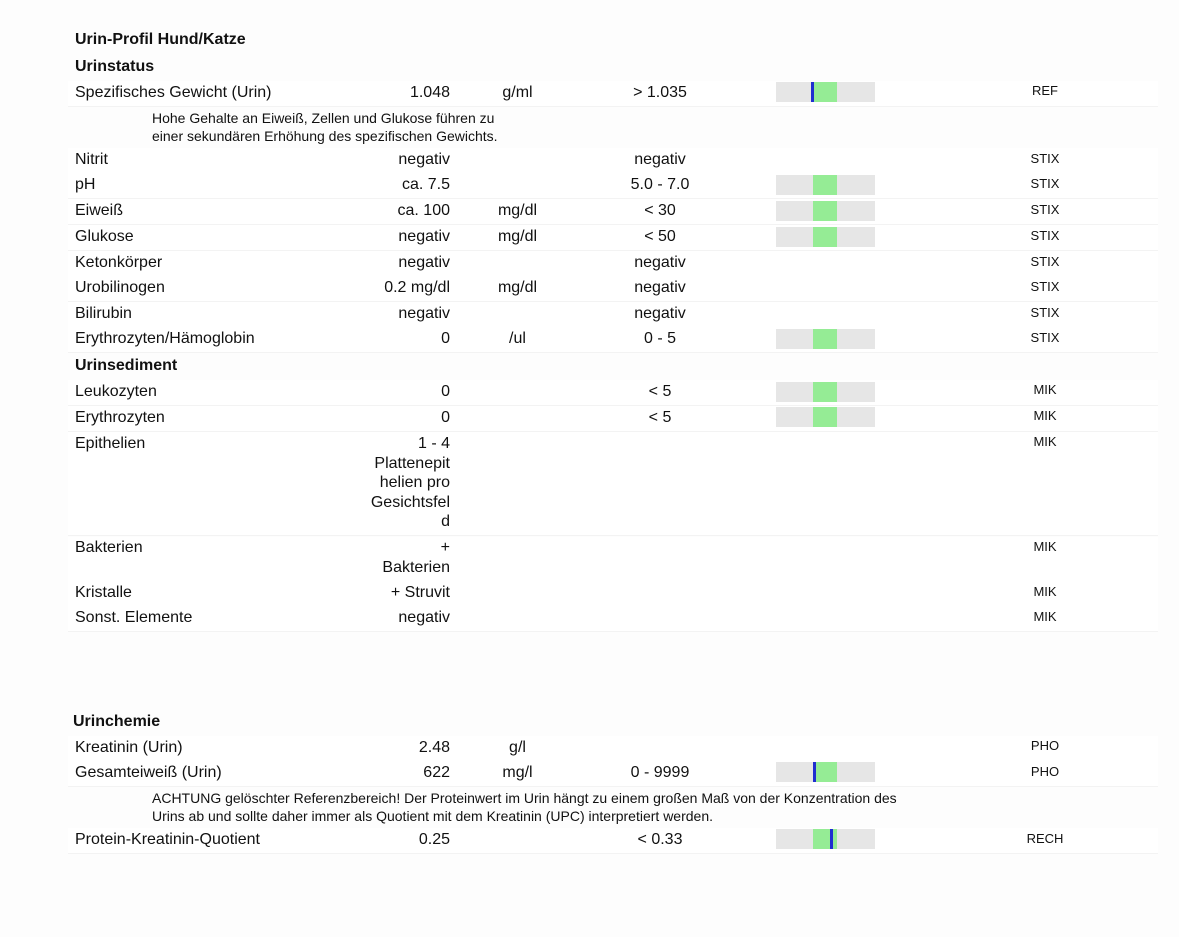 The height and width of the screenshot is (937, 1179). Describe the element at coordinates (425, 184) in the screenshot. I see `row-value: ca. 7.5` at that location.